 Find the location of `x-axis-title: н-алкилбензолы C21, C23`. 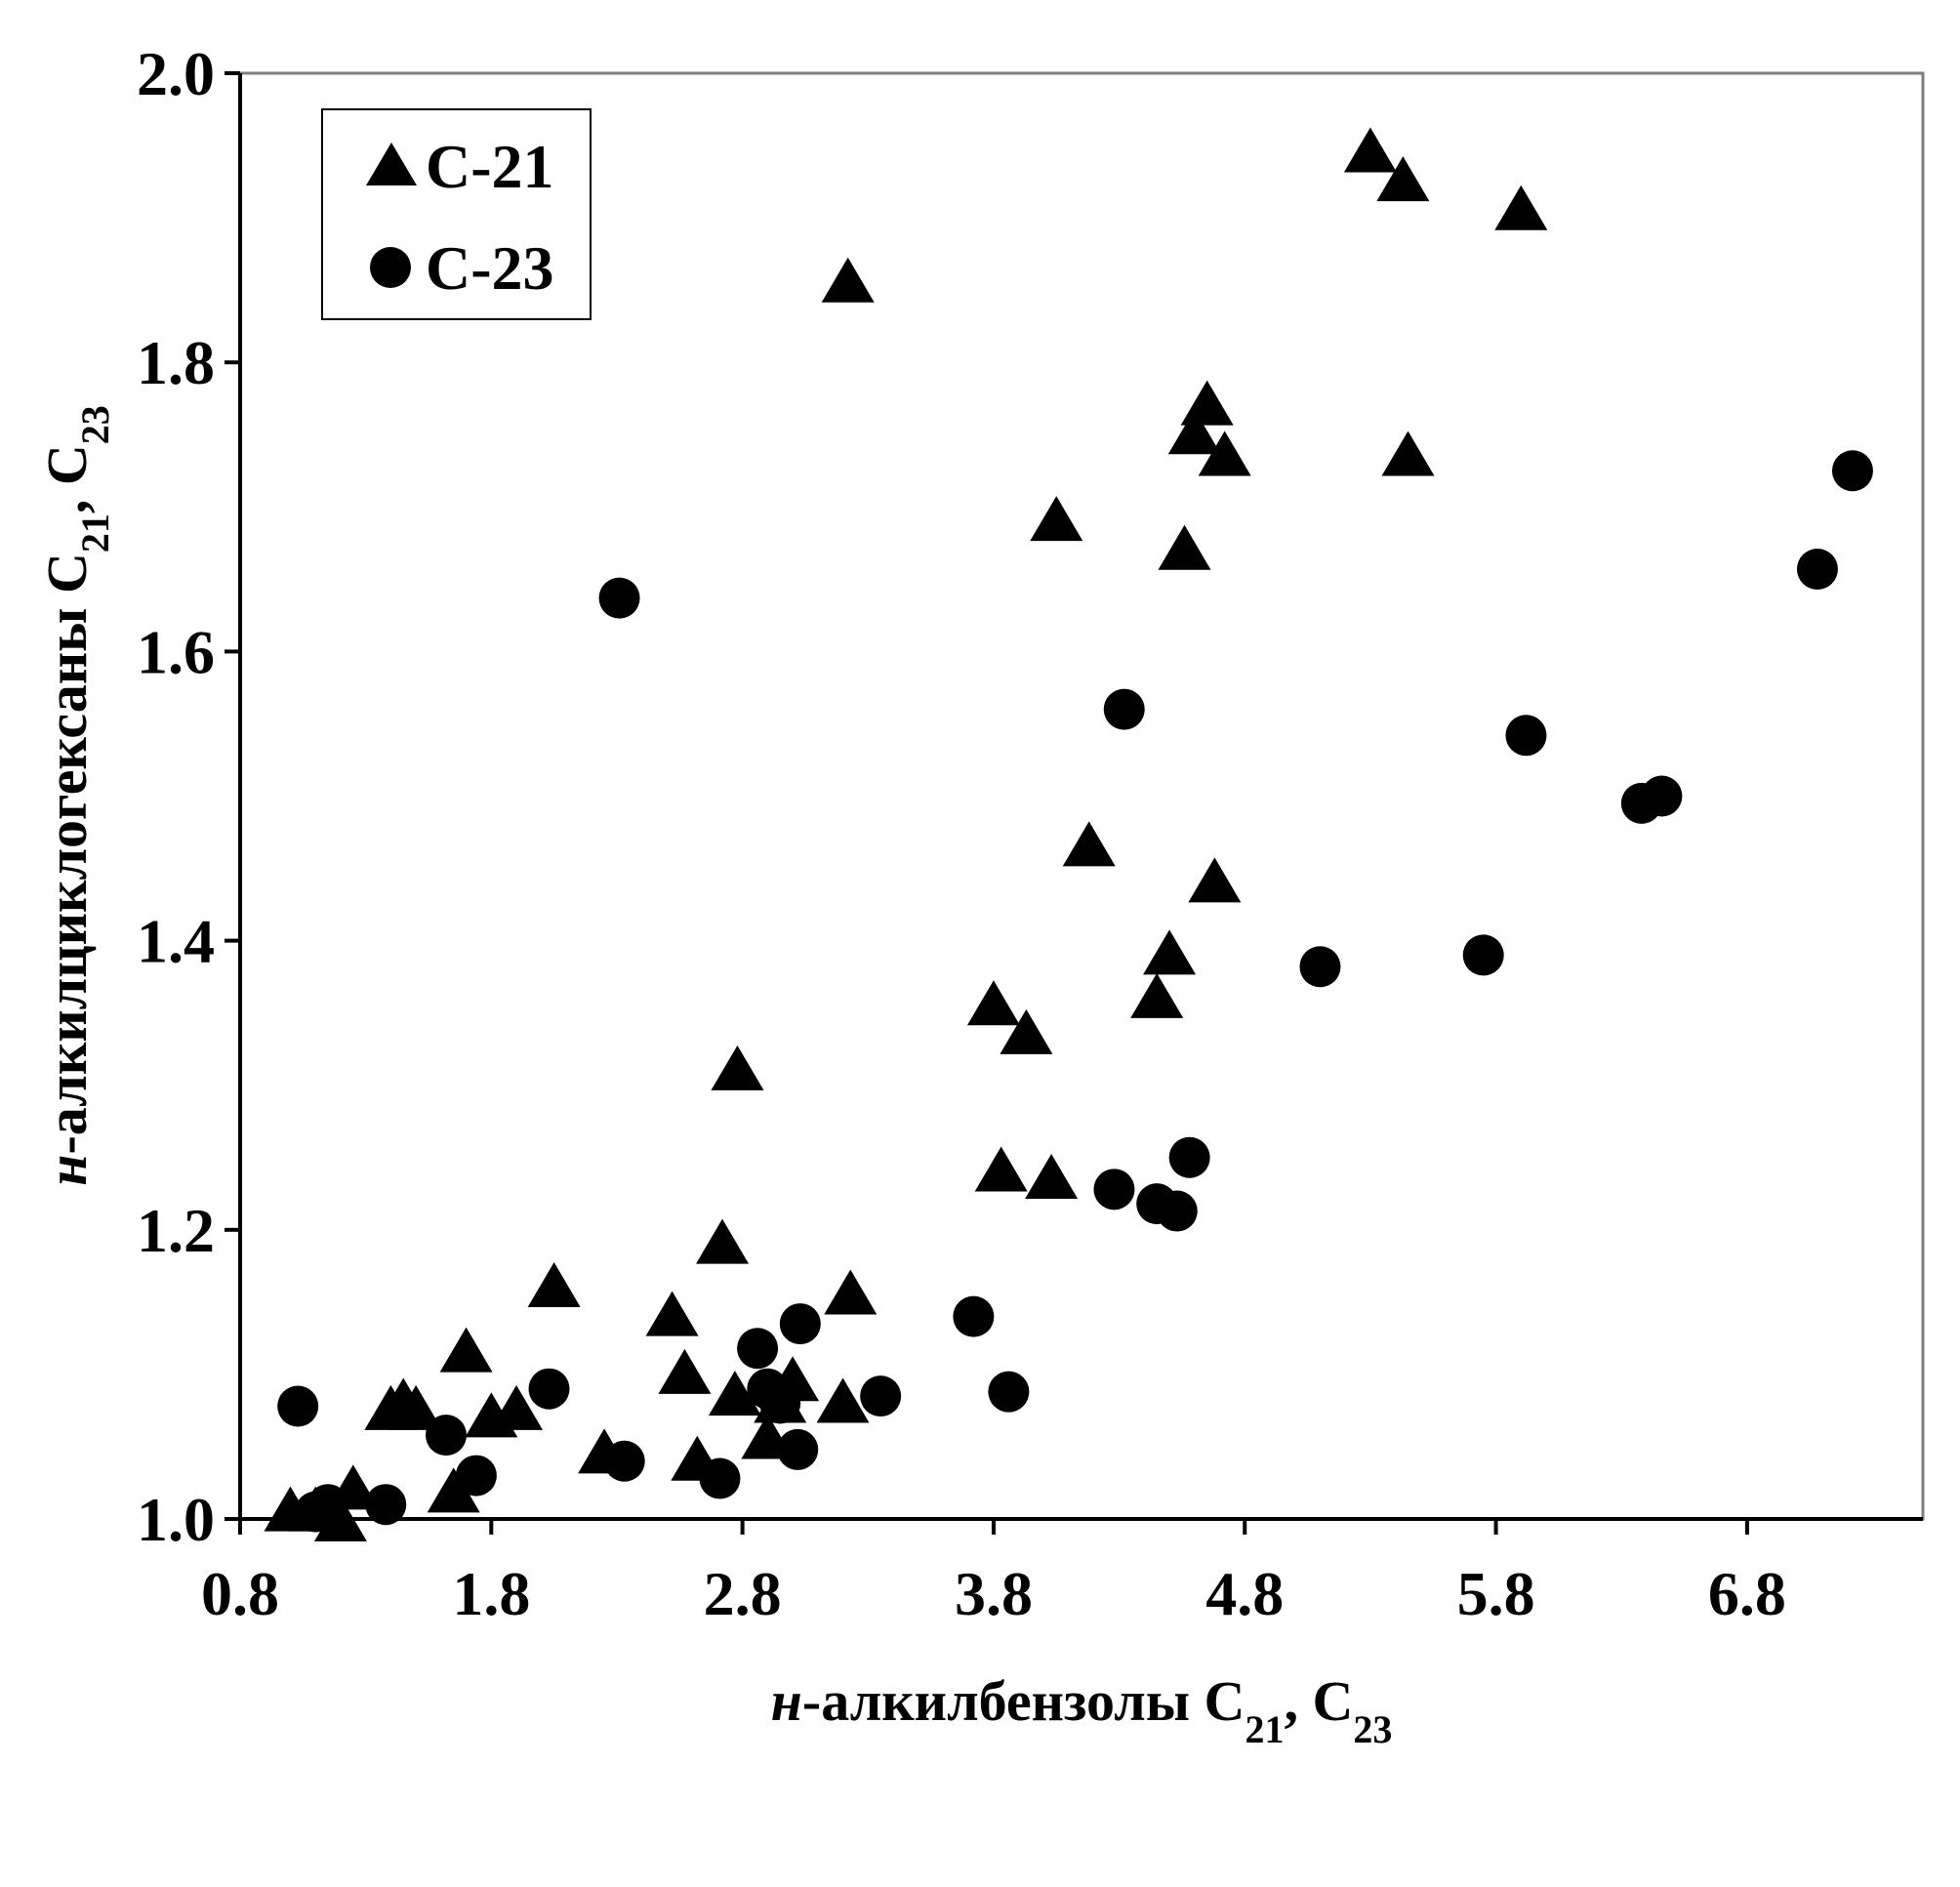

x-axis-title: н-алкилбензолы C21, C23 is located at coordinates (1082, 1710).